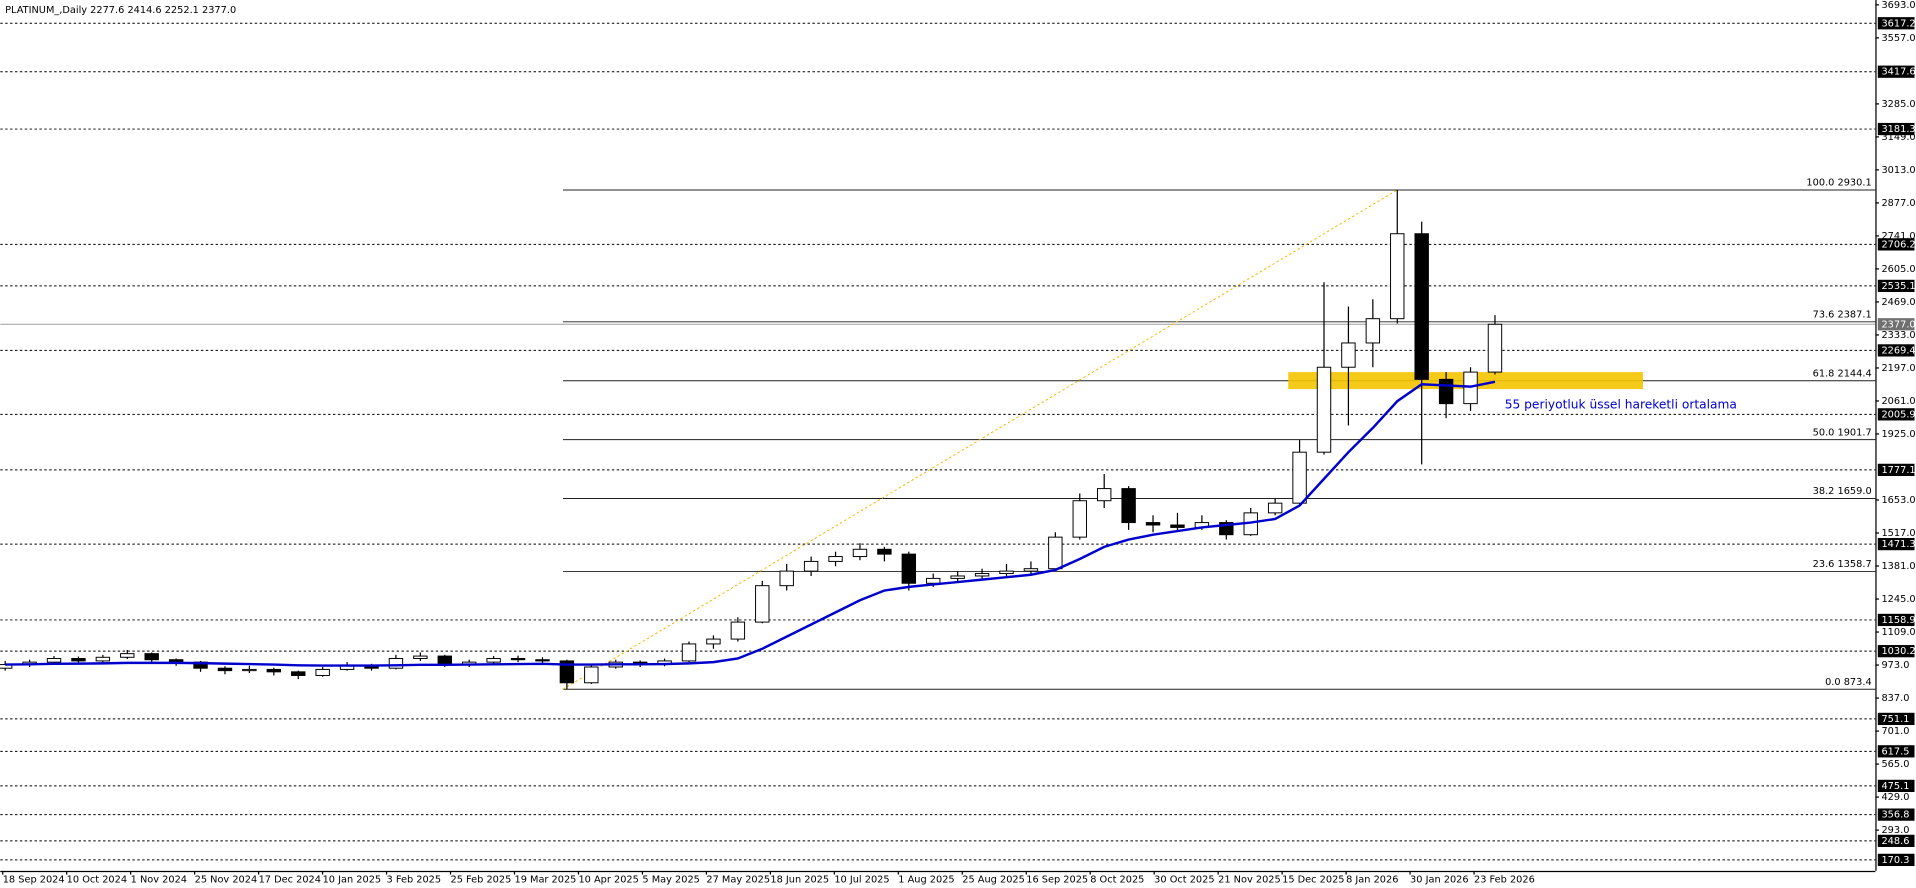  What do you see at coordinates (1898, 620) in the screenshot?
I see `level-label: 1158.9` at bounding box center [1898, 620].